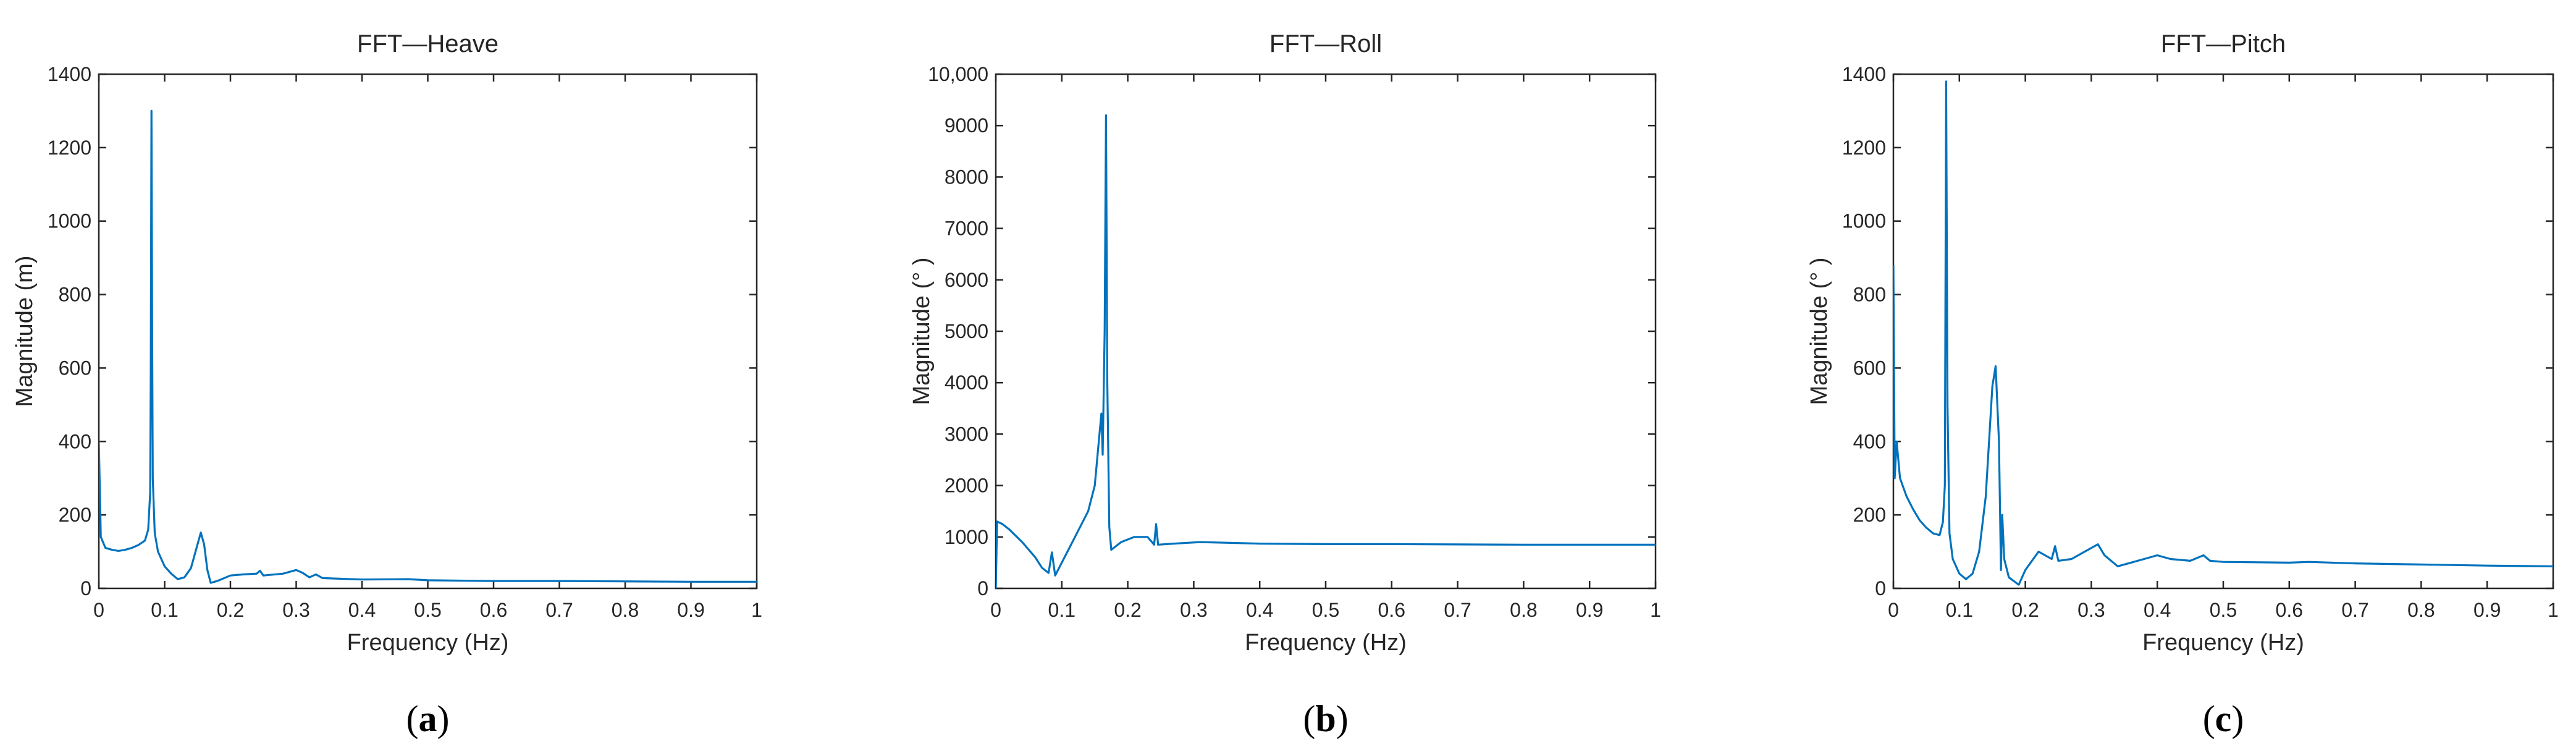 This screenshot has width=2576, height=754. I want to click on panel-caption: (a), so click(428, 718).